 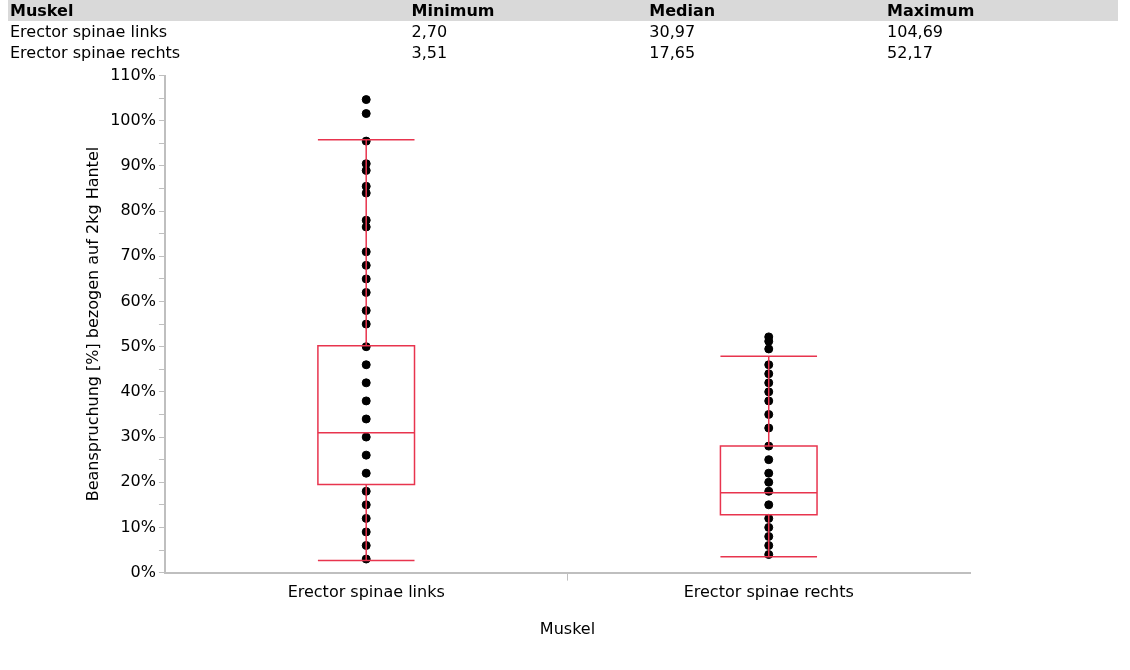 What do you see at coordinates (133, 74) in the screenshot?
I see `y-tick-label: 110%` at bounding box center [133, 74].